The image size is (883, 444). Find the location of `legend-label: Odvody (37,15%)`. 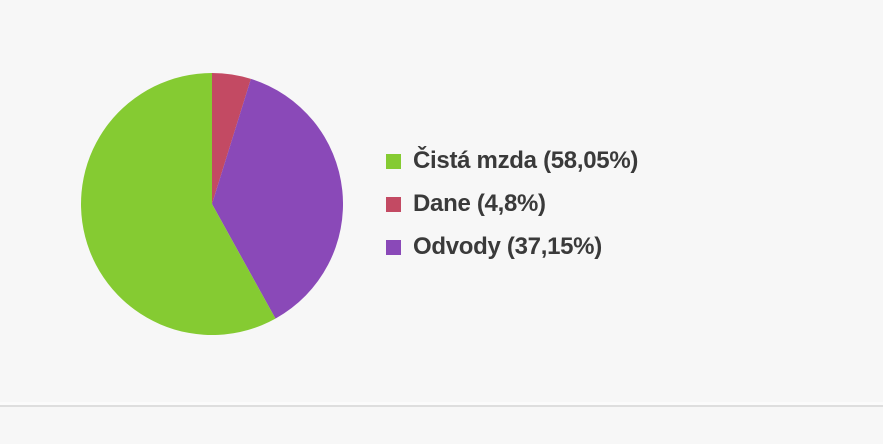

legend-label: Odvody (37,15%) is located at coordinates (507, 246).